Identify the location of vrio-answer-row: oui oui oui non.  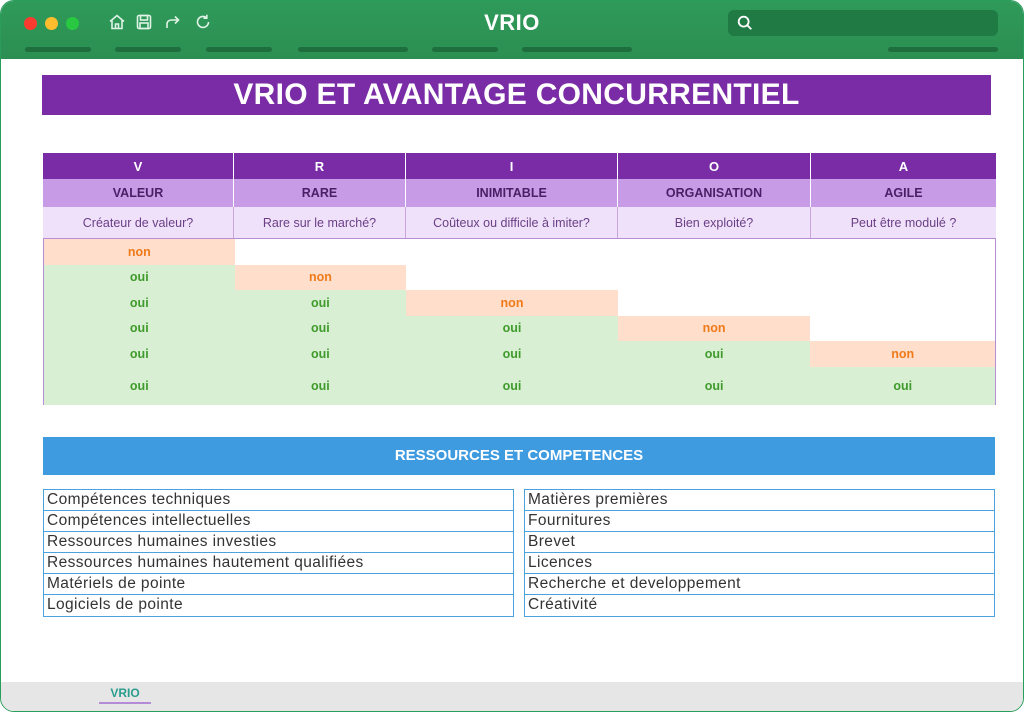
(519, 328).